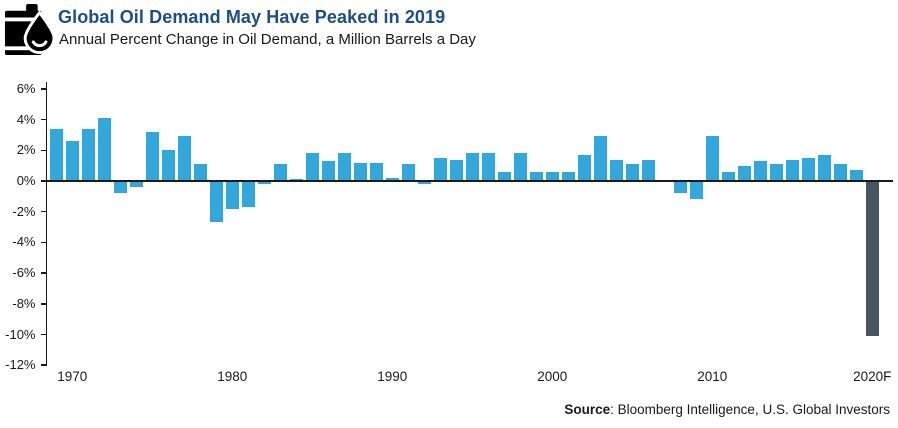 This screenshot has width=898, height=428. What do you see at coordinates (26, 180) in the screenshot?
I see `y-tick-label: 0%` at bounding box center [26, 180].